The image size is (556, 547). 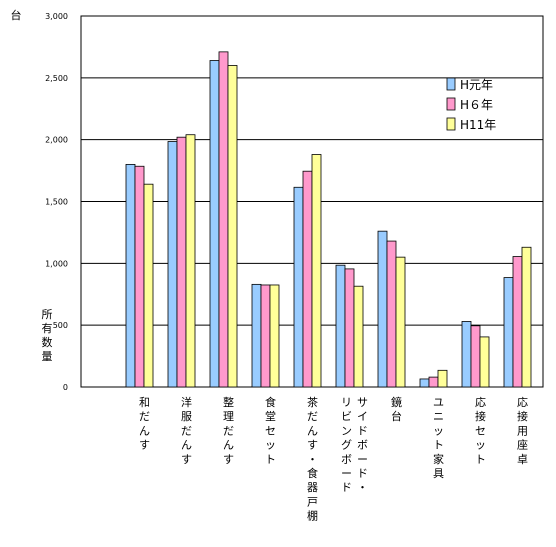 What do you see at coordinates (362, 402) in the screenshot?
I see `category-label-char: サ` at bounding box center [362, 402].